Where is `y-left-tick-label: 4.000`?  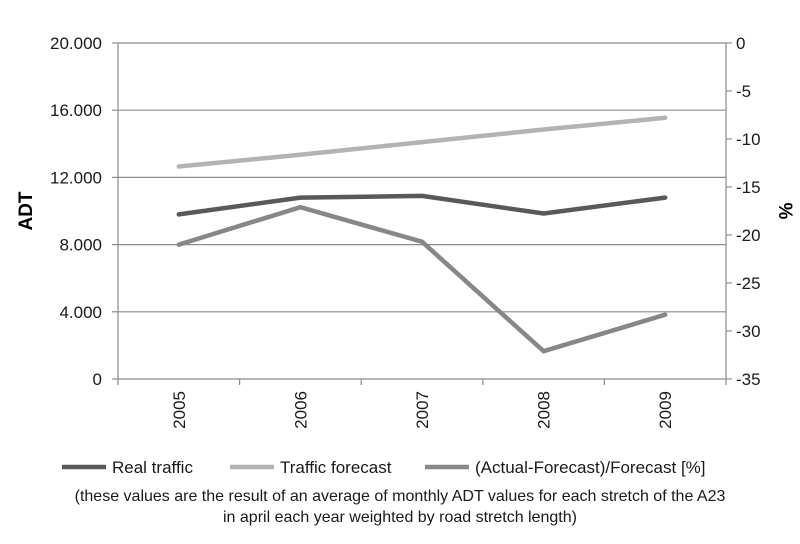 y-left-tick-label: 4.000 is located at coordinates (80, 312).